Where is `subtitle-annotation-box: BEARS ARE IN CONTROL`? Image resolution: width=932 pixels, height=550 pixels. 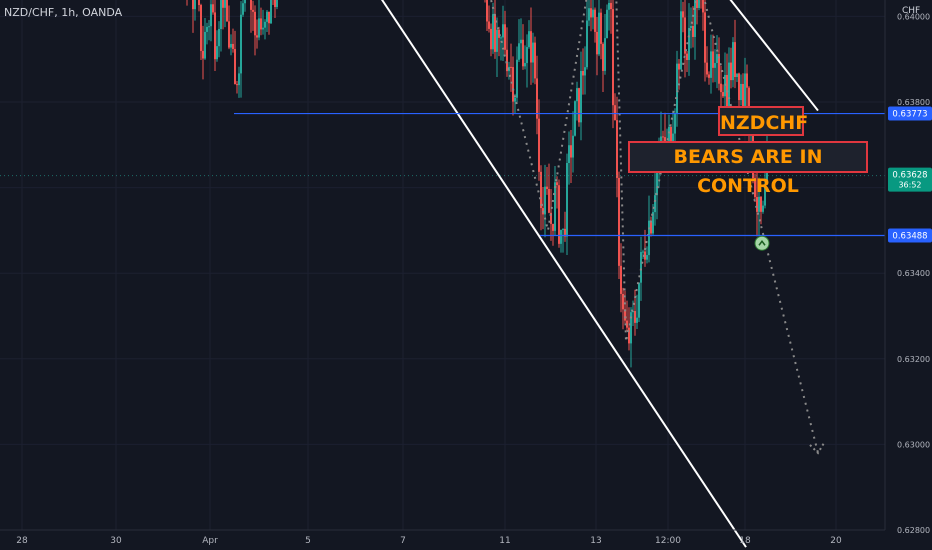
subtitle-annotation-box: BEARS ARE IN CONTROL is located at coordinates (748, 169).